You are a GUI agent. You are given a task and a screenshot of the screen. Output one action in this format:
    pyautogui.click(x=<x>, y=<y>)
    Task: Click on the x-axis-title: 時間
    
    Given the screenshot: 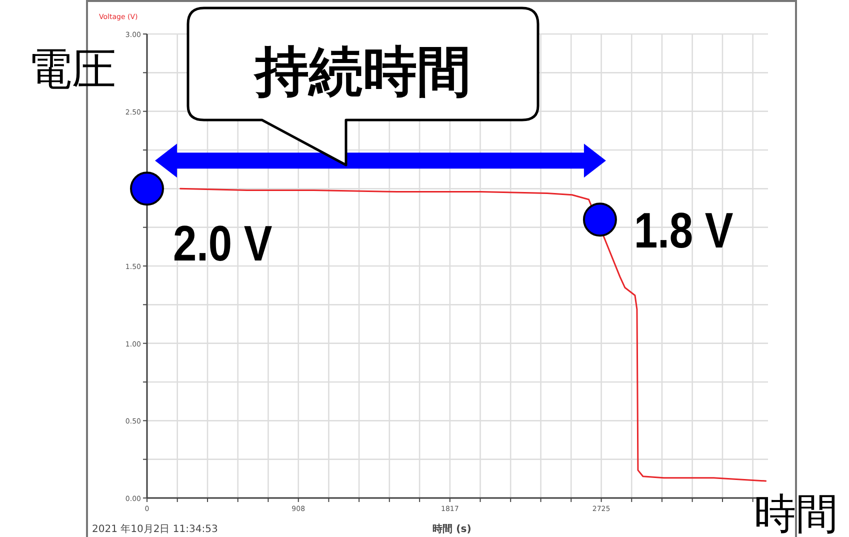 What is the action you would take?
    pyautogui.click(x=796, y=513)
    